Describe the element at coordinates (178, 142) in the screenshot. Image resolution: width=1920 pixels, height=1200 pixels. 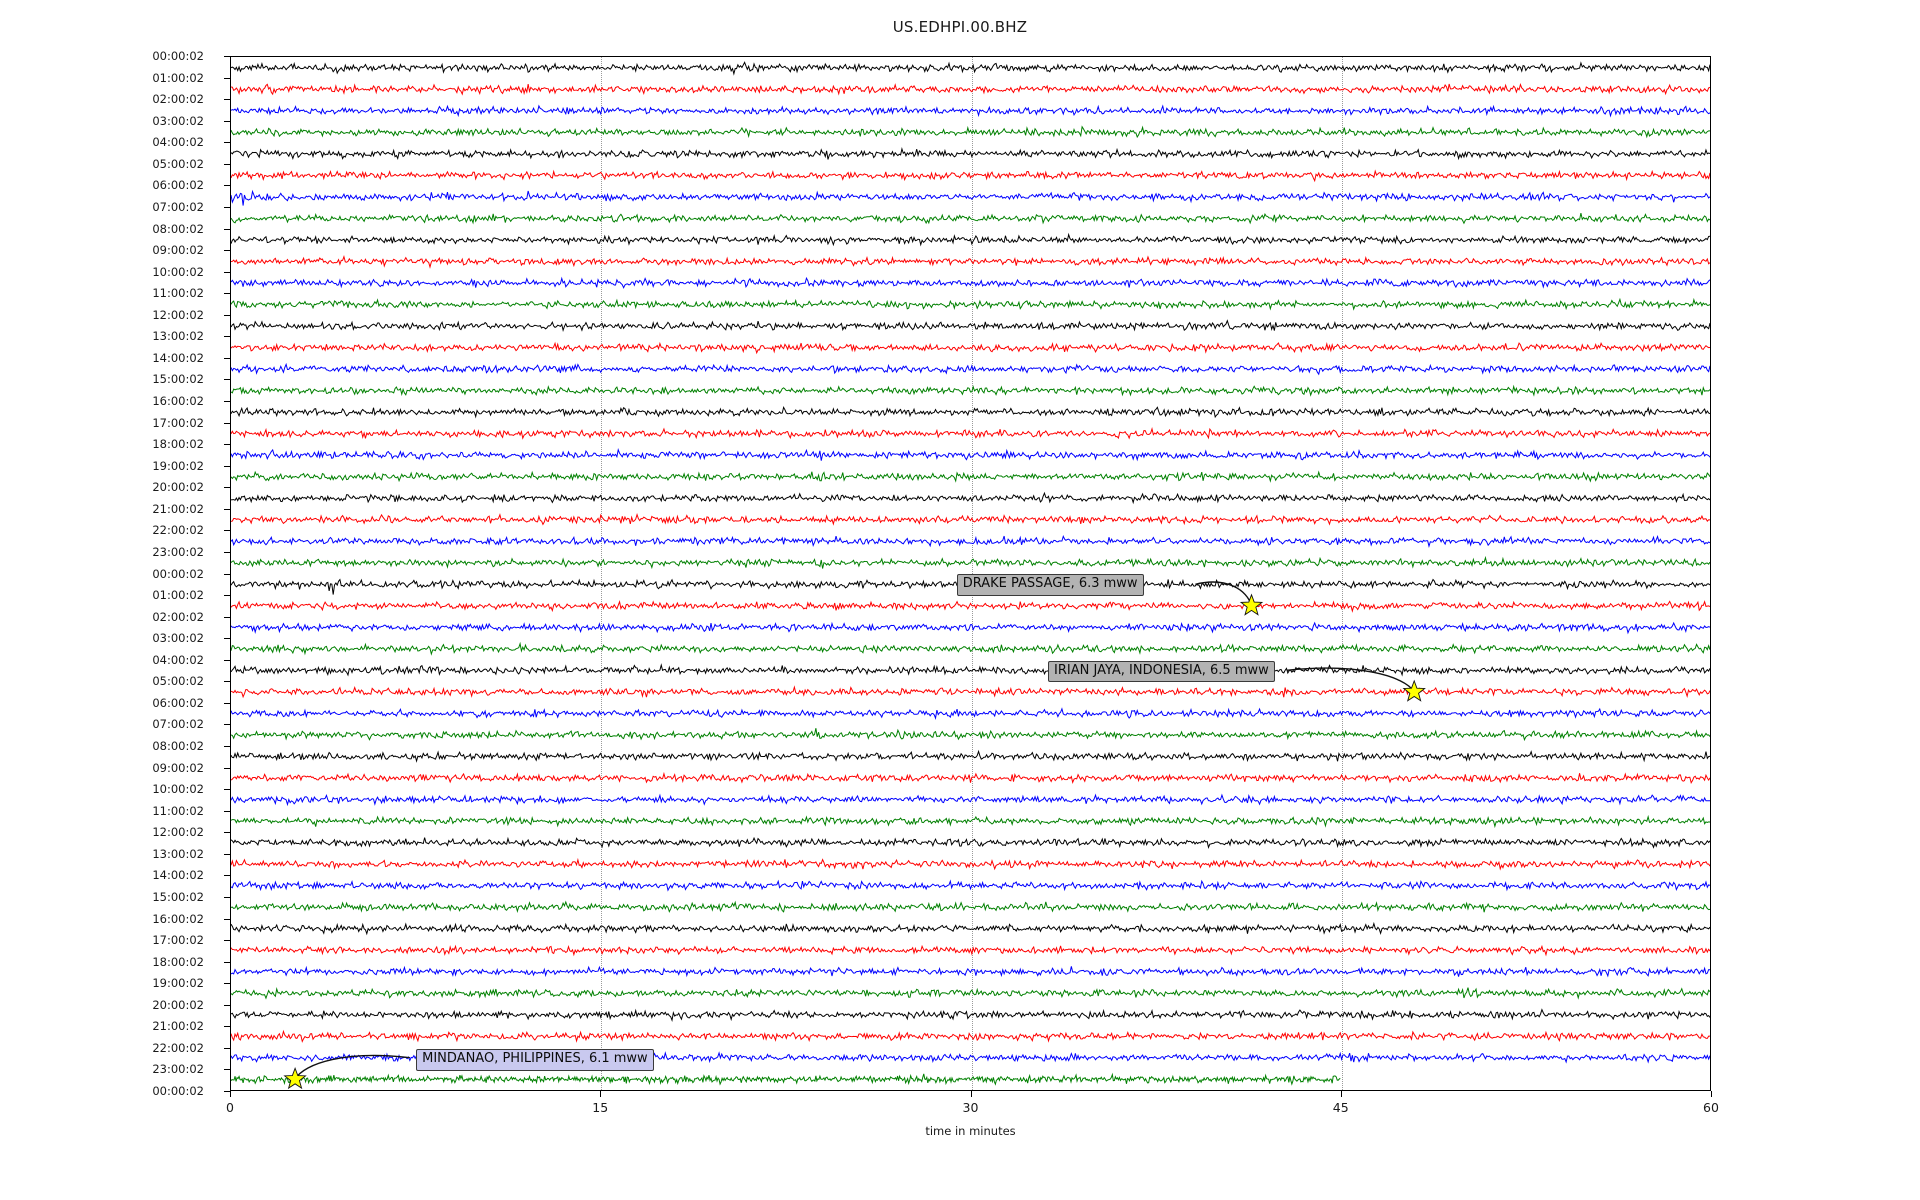
I see `y-axis-tick-label: 04:00:02` at that location.